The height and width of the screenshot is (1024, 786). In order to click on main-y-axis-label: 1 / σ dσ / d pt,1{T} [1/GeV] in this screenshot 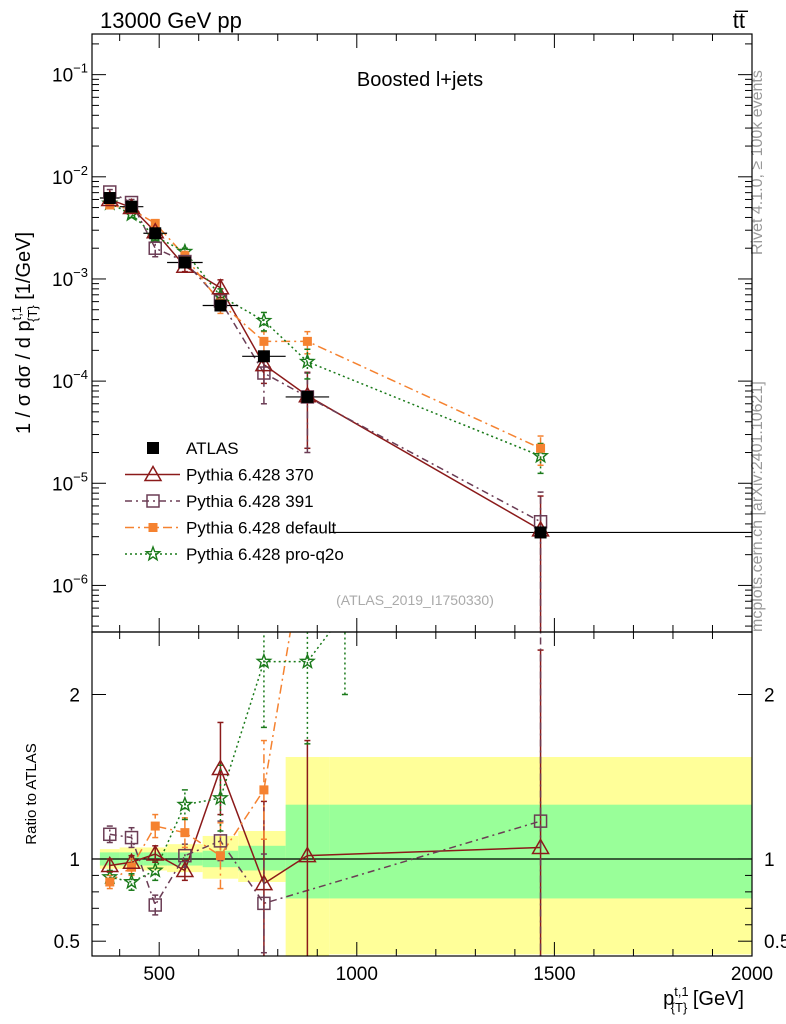, I will do `click(24, 333)`.